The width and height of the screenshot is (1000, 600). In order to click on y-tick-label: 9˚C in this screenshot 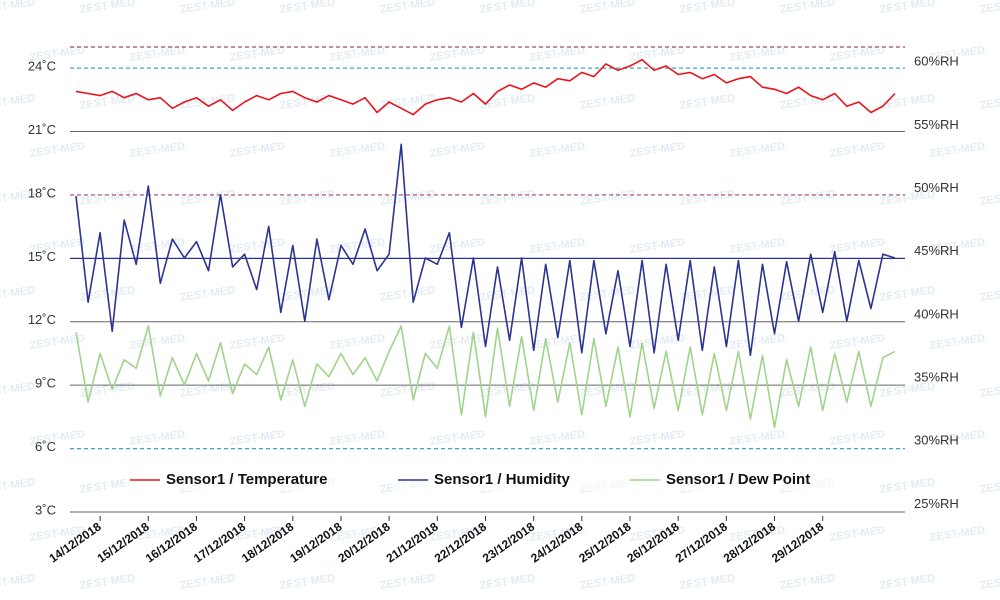, I will do `click(45, 383)`.